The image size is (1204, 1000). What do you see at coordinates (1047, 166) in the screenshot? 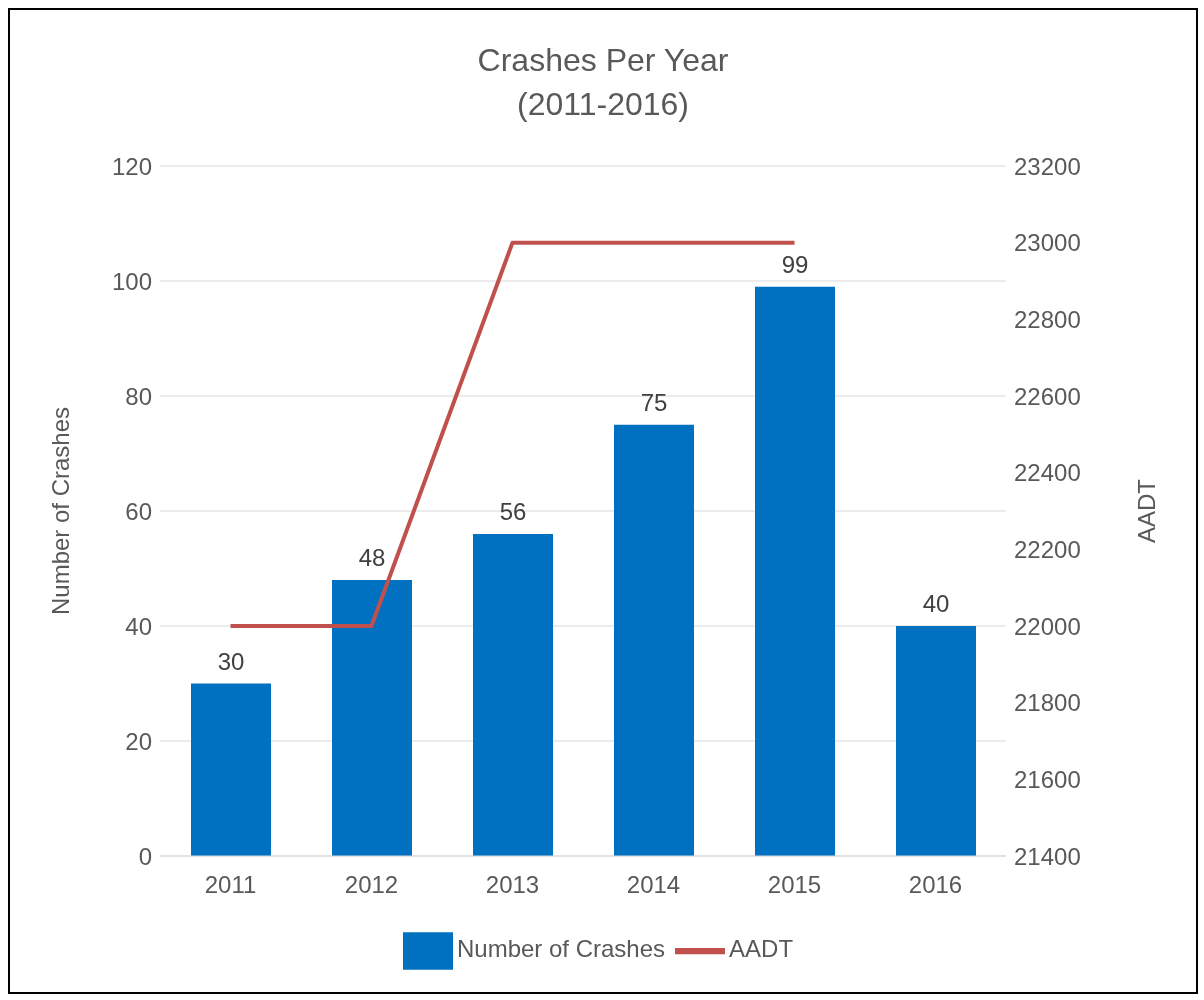
I see `y2-tick-label: 23200` at bounding box center [1047, 166].